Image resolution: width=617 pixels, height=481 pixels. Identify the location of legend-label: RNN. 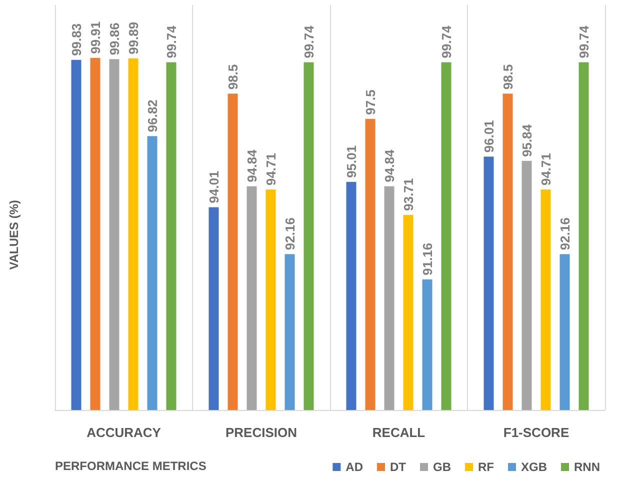
(587, 467).